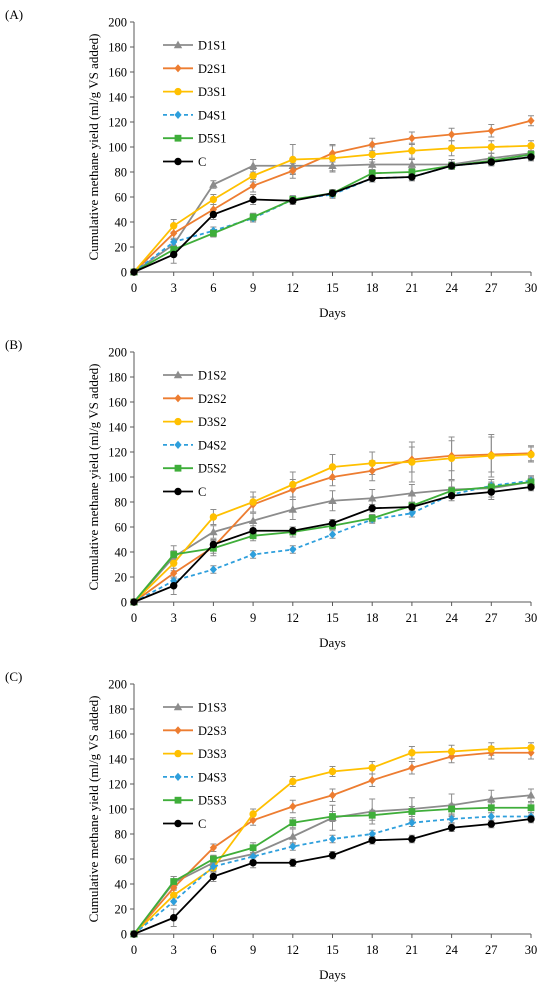 This screenshot has height=989, width=550. What do you see at coordinates (212, 445) in the screenshot?
I see `legend-label-d4s2: D4S2` at bounding box center [212, 445].